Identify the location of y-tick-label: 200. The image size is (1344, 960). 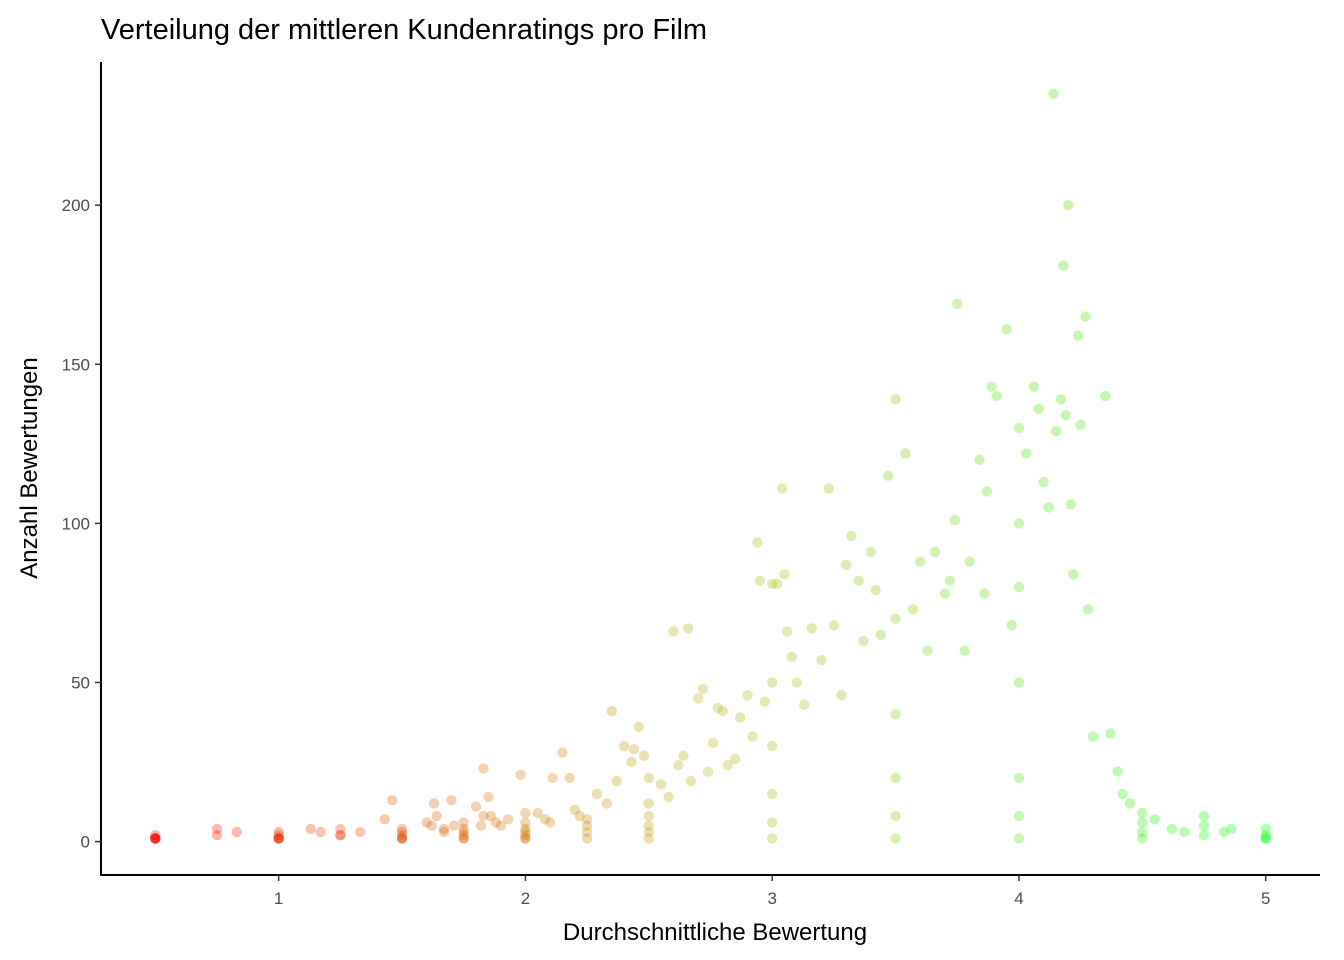
(76, 205).